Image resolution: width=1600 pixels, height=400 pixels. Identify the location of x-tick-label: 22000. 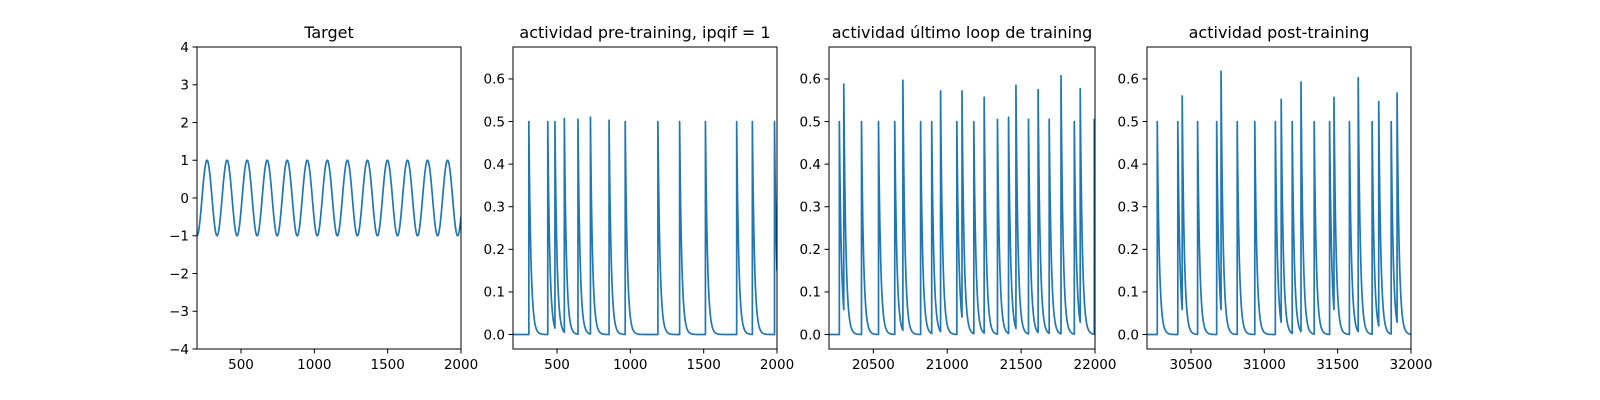
(1095, 365).